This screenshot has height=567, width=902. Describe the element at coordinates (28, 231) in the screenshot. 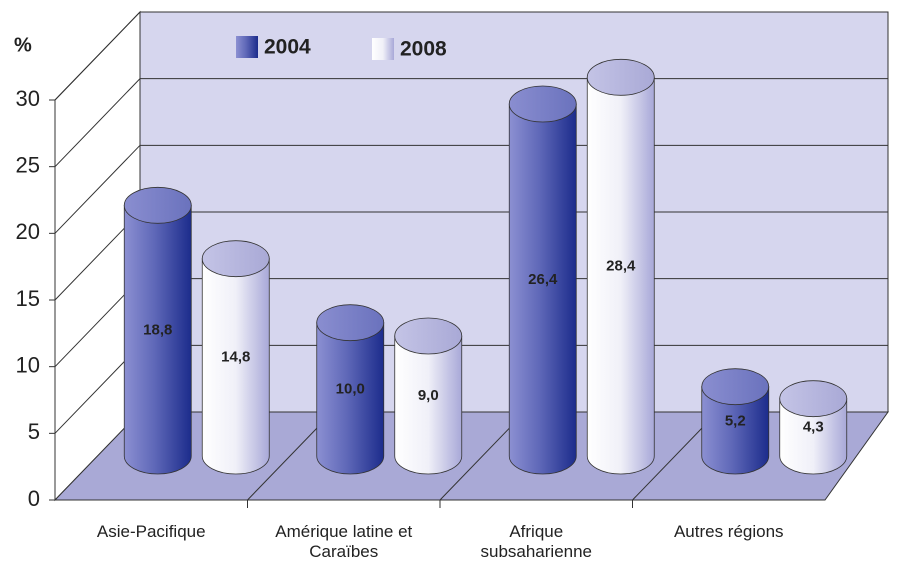

I see `y-tick-label: 20` at that location.